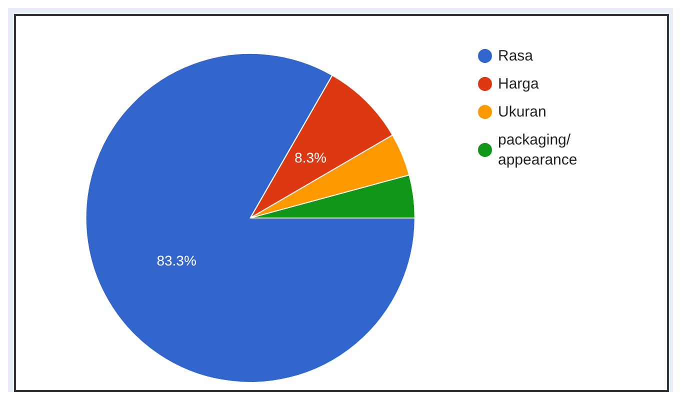  What do you see at coordinates (538, 150) in the screenshot?
I see `legend-label: packaging/ appearance` at bounding box center [538, 150].